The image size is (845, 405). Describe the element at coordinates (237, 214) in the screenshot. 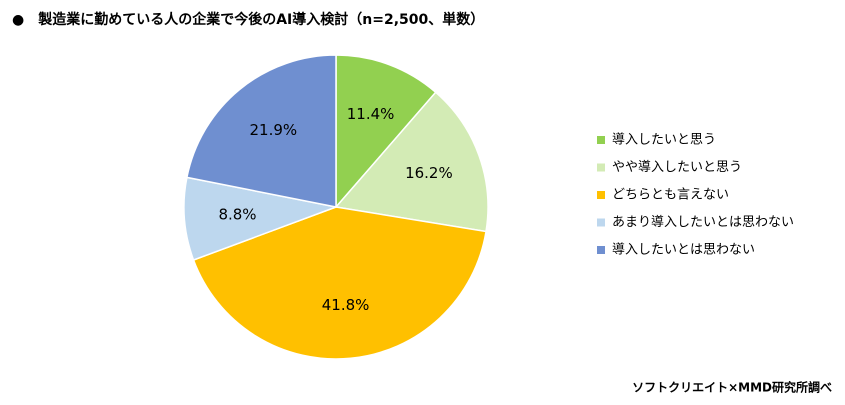

I see `data-label: 8.8%` at that location.